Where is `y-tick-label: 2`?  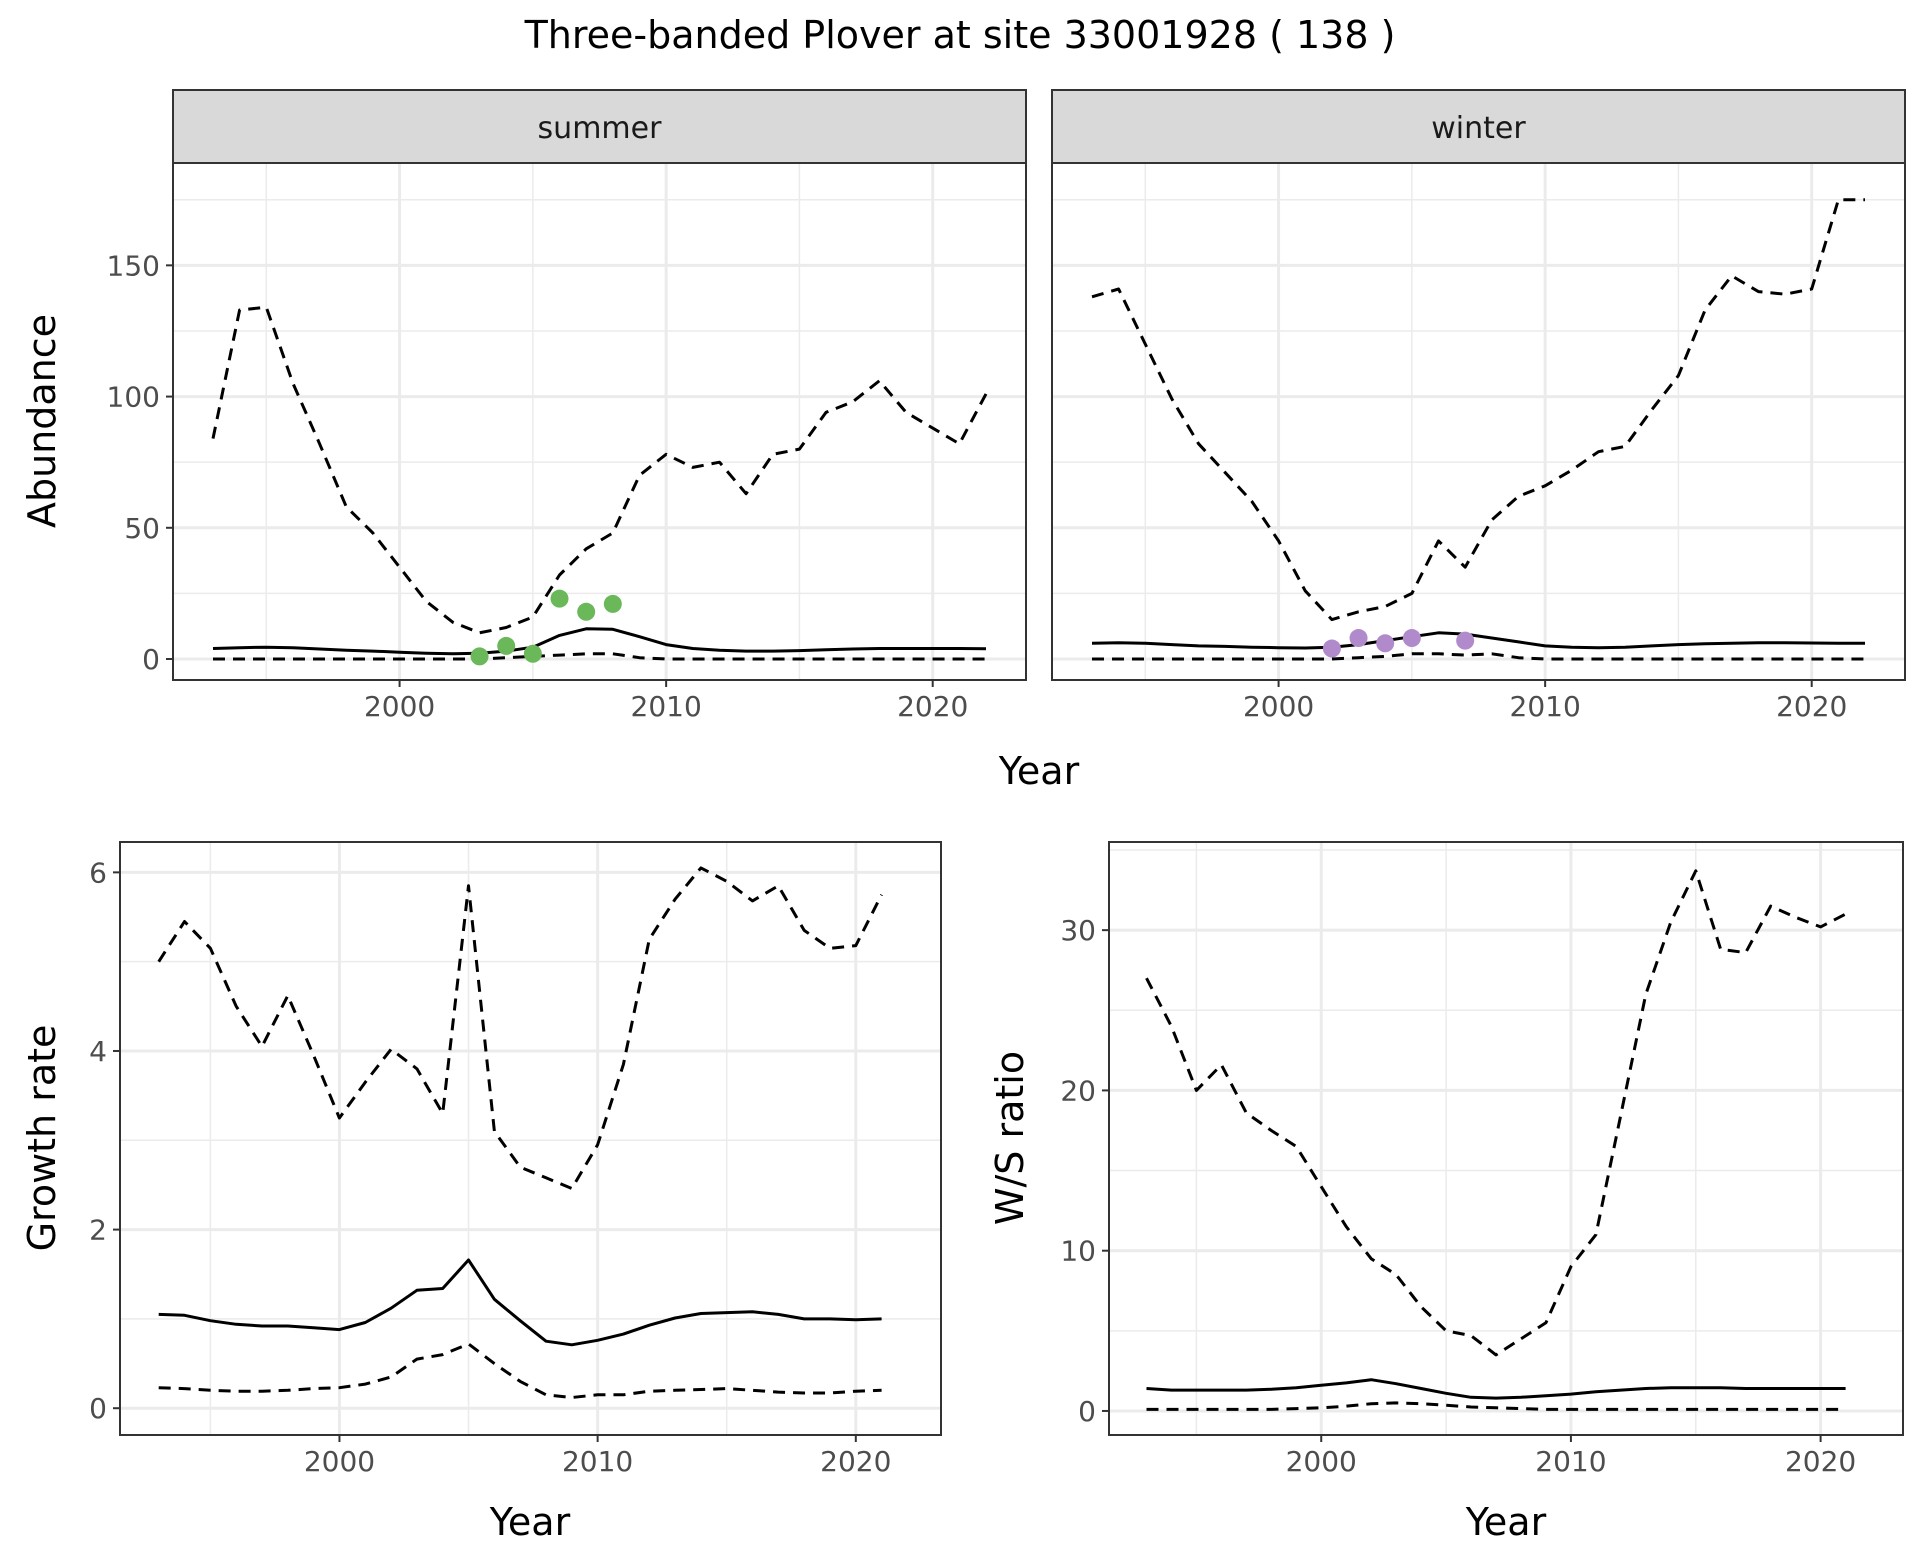 y-tick-label: 2 is located at coordinates (98, 1230).